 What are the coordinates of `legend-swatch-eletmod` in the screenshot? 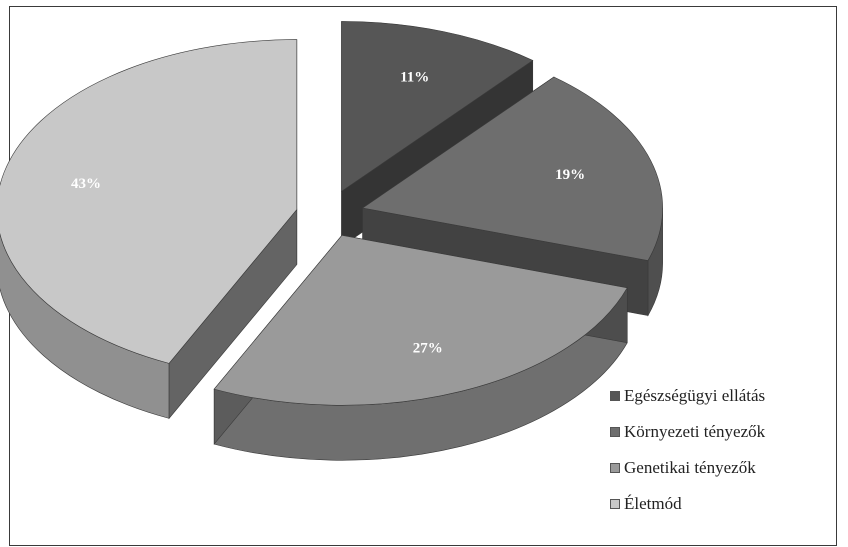 It's located at (615, 504).